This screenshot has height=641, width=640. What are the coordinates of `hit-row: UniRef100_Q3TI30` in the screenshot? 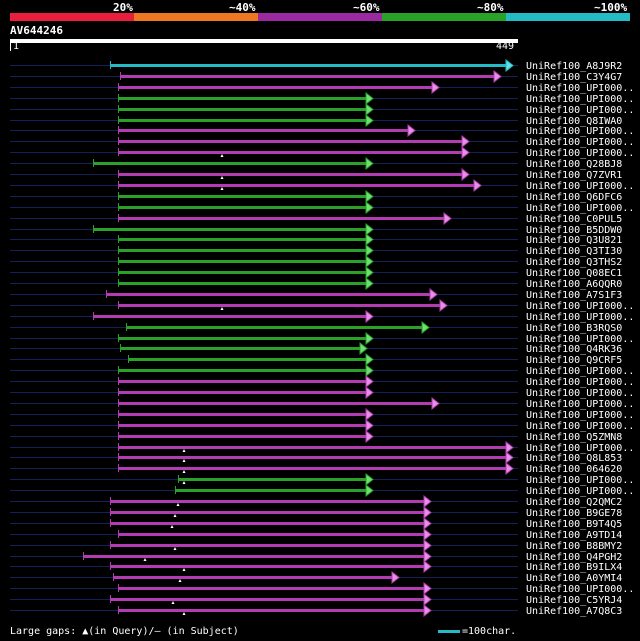 It's located at (316, 250).